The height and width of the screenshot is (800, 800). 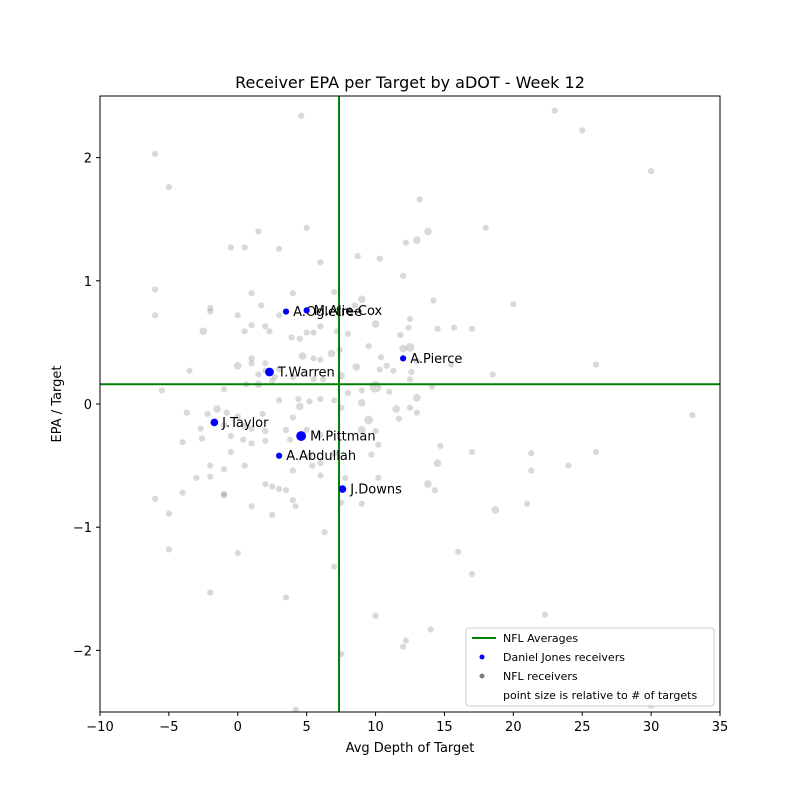 What do you see at coordinates (88, 159) in the screenshot?
I see `y-tick-label: 2` at bounding box center [88, 159].